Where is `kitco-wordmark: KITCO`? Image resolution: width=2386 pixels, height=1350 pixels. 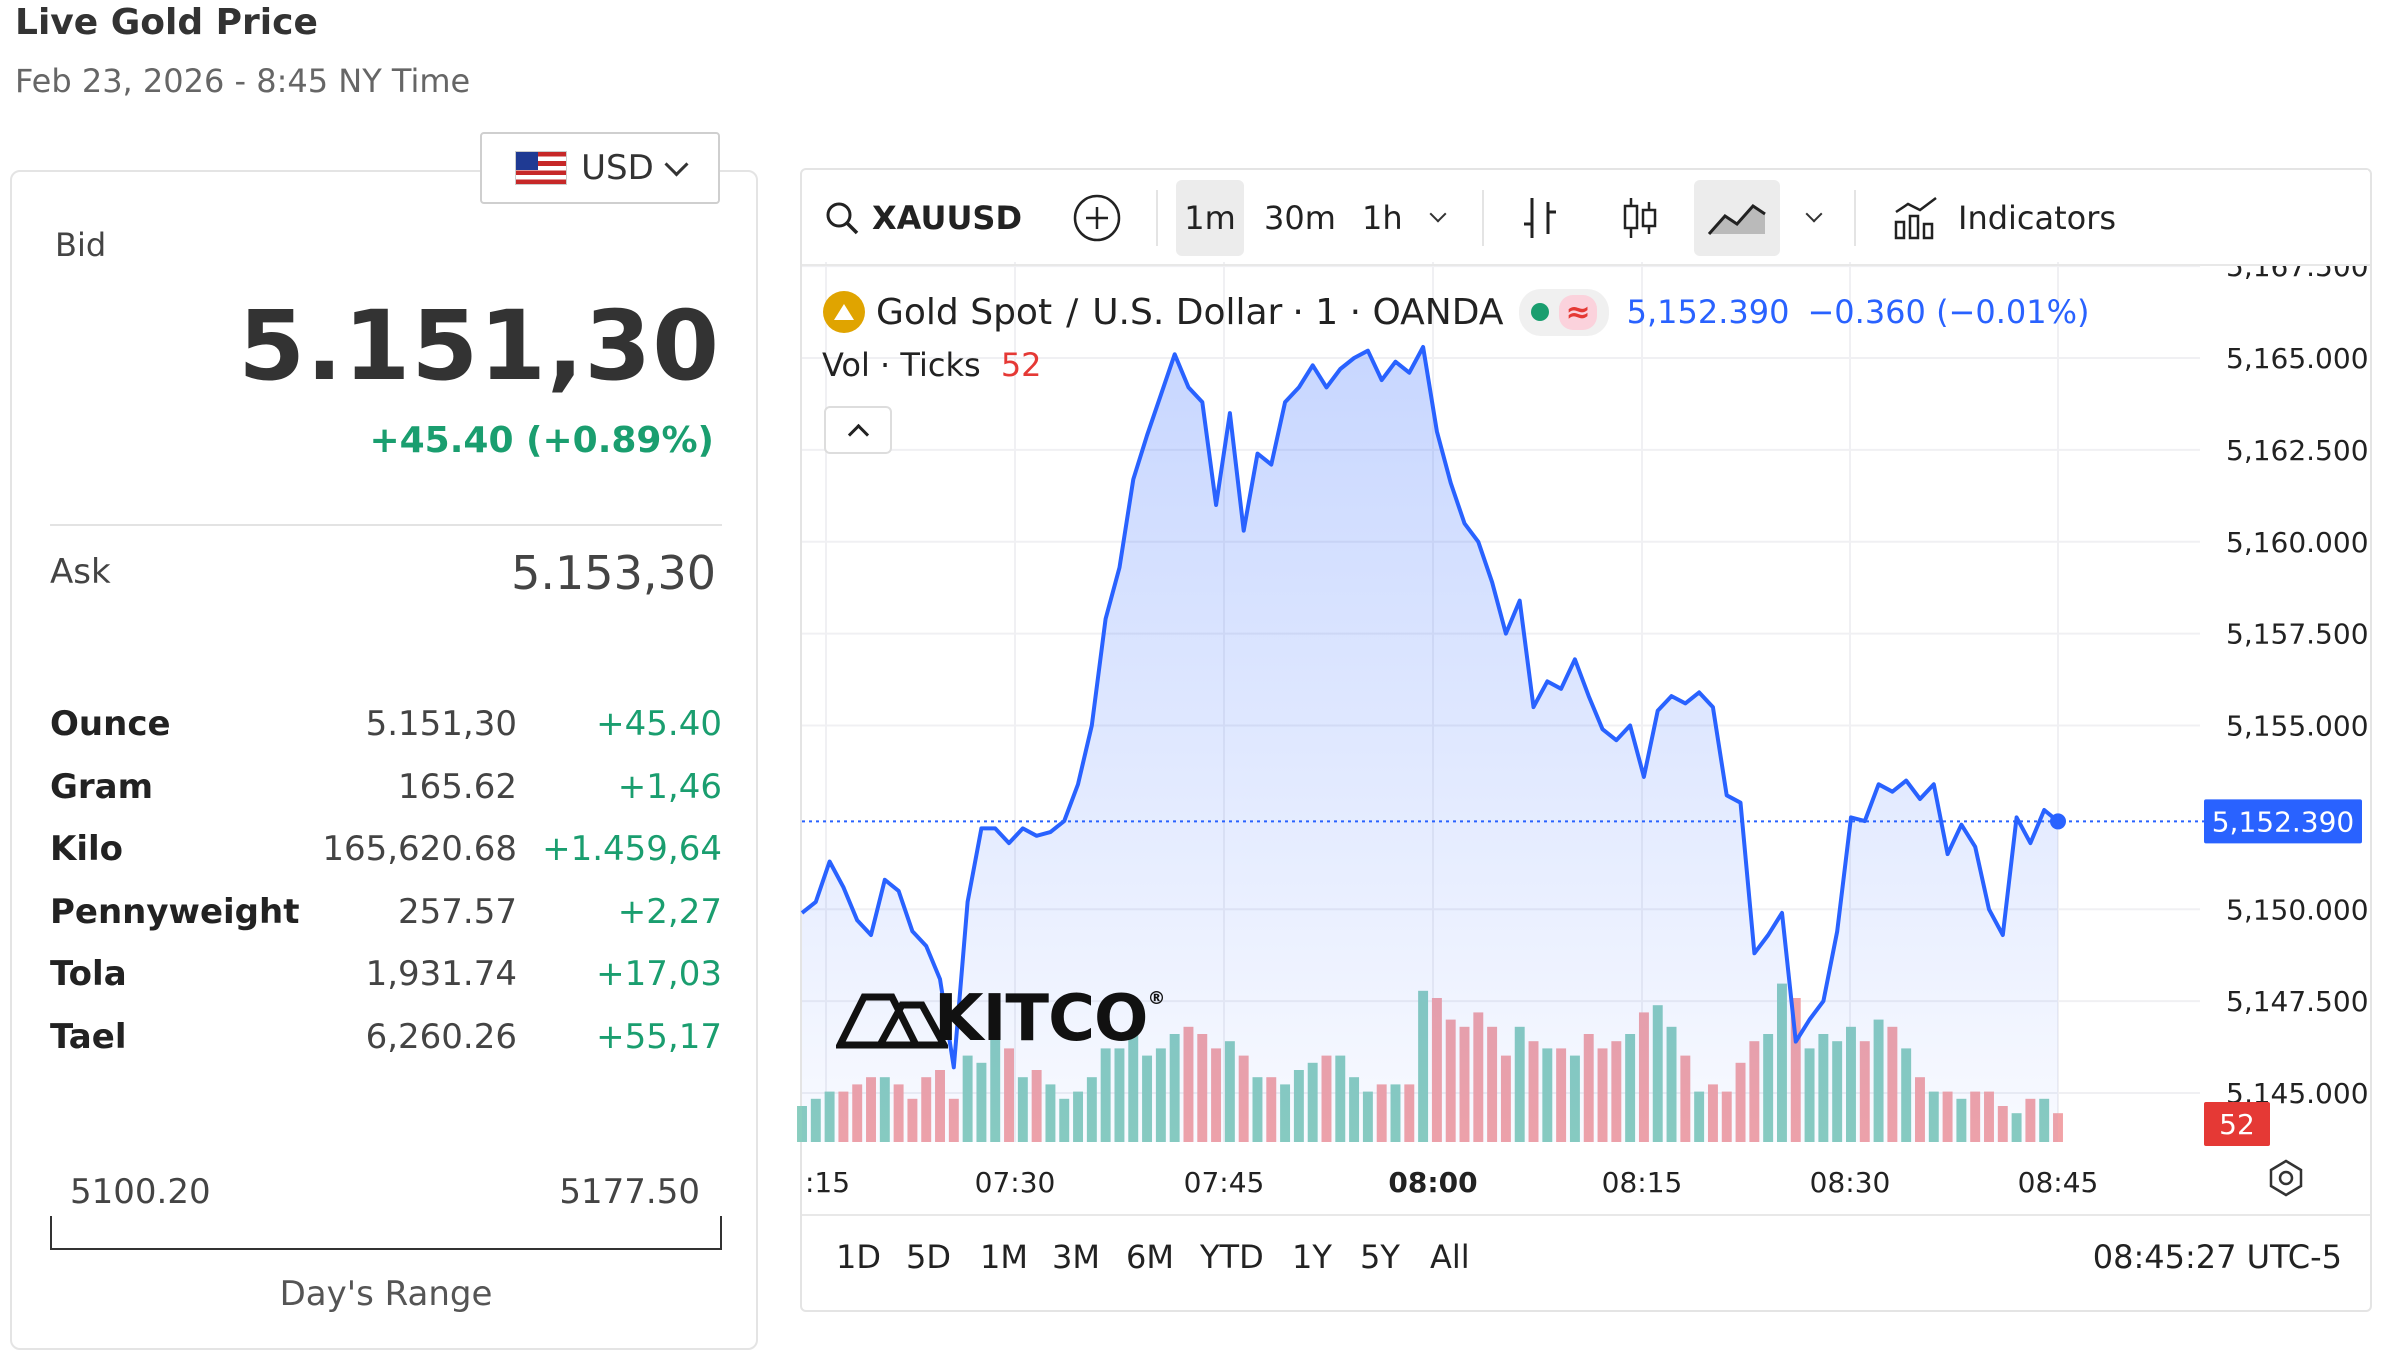 kitco-wordmark: KITCO is located at coordinates (1041, 1019).